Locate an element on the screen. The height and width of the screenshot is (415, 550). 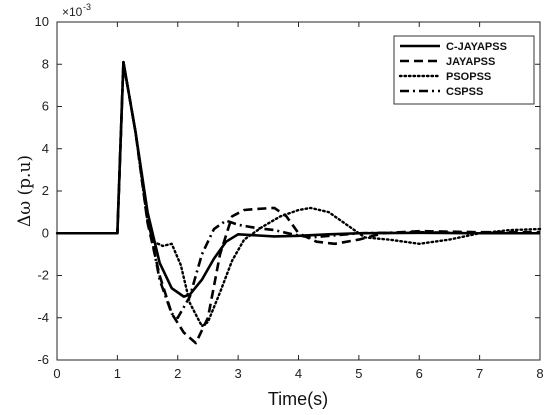
x-tick-label: 2 is located at coordinates (177, 373).